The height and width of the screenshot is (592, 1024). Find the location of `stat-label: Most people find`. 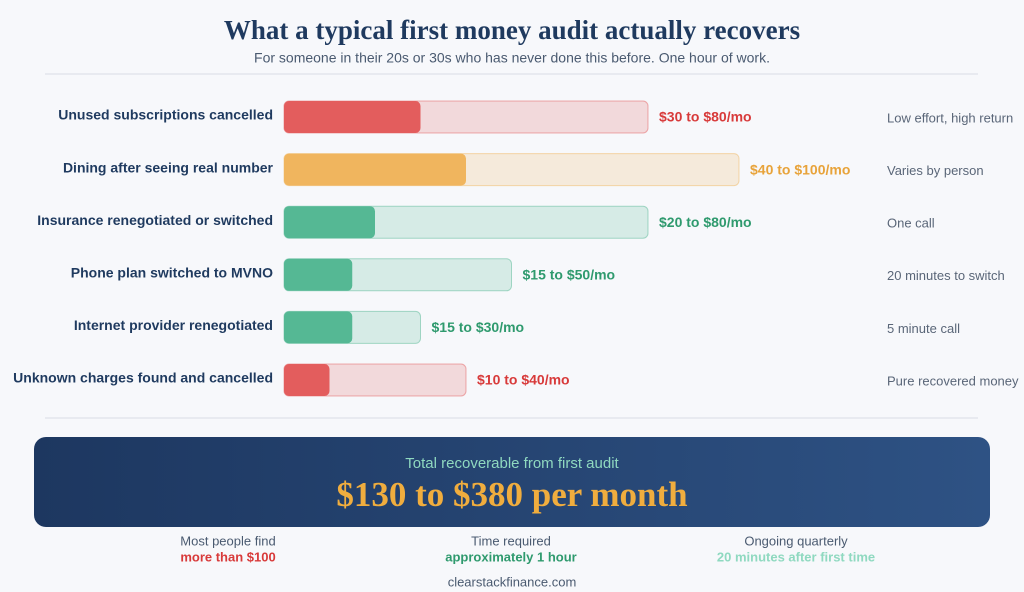

stat-label: Most people find is located at coordinates (227, 540).